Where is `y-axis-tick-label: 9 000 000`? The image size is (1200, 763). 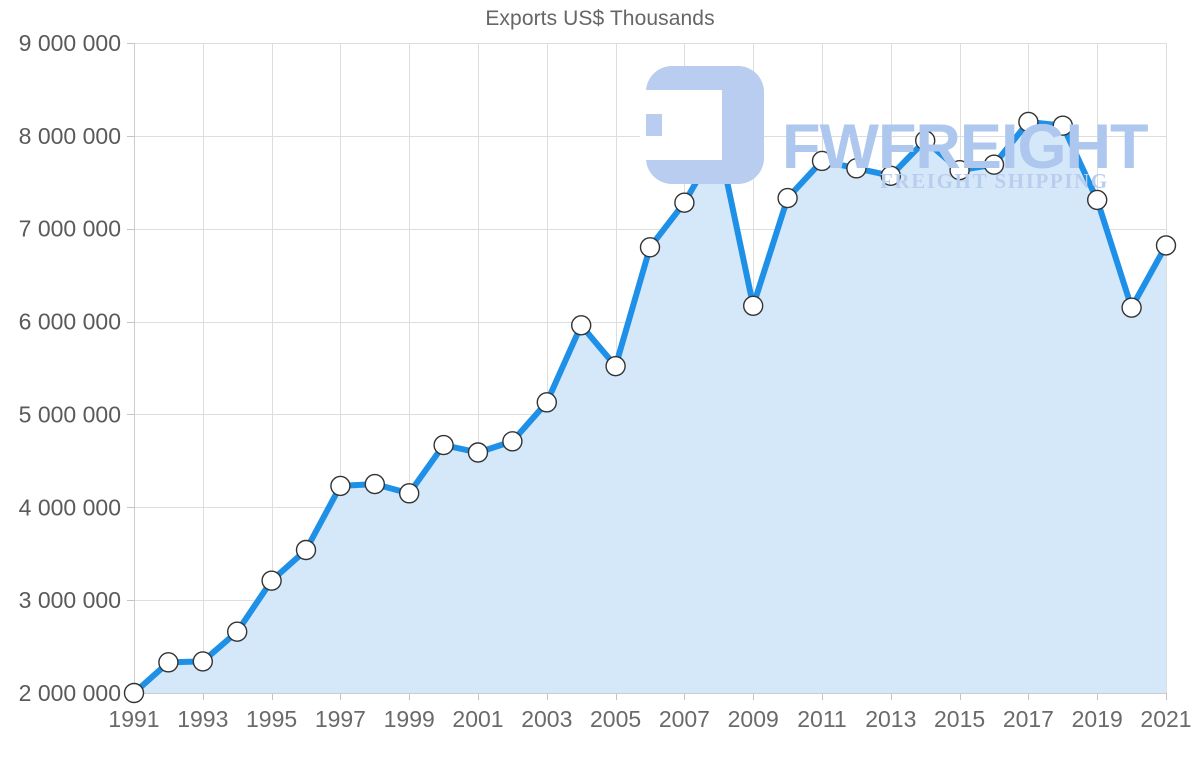
y-axis-tick-label: 9 000 000 is located at coordinates (70, 43).